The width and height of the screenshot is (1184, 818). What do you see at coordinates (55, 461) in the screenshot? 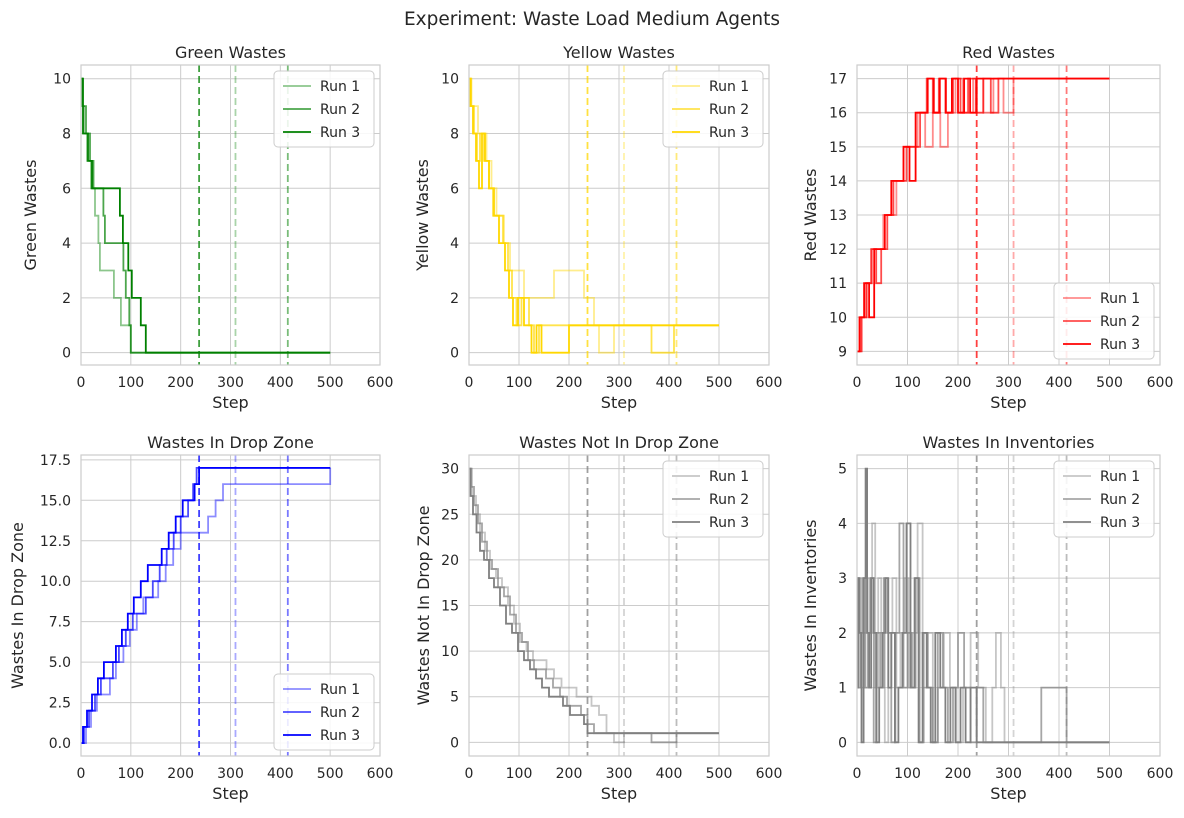
I see `y-tick-label: 17.5` at bounding box center [55, 461].